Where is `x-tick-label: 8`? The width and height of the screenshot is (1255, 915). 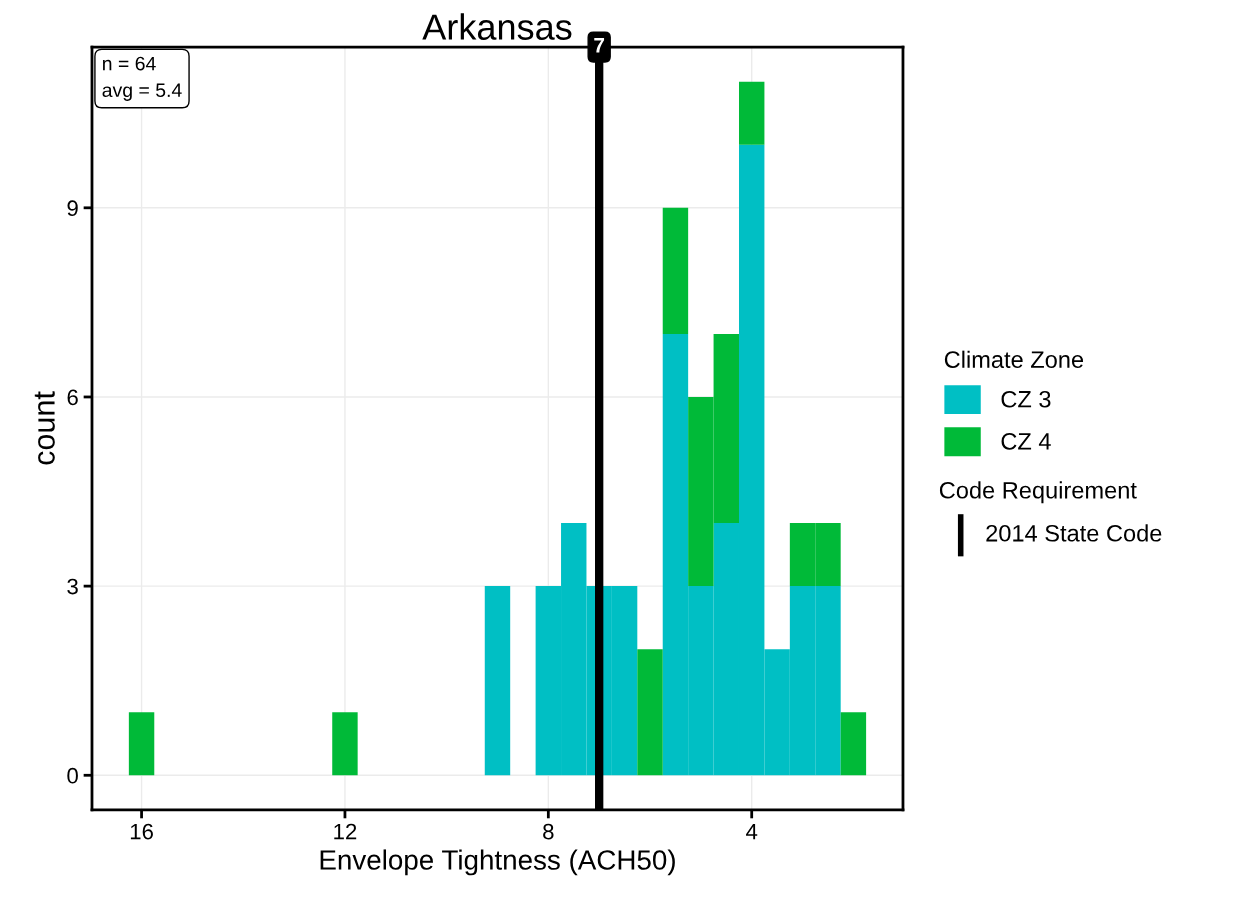
x-tick-label: 8 is located at coordinates (548, 831).